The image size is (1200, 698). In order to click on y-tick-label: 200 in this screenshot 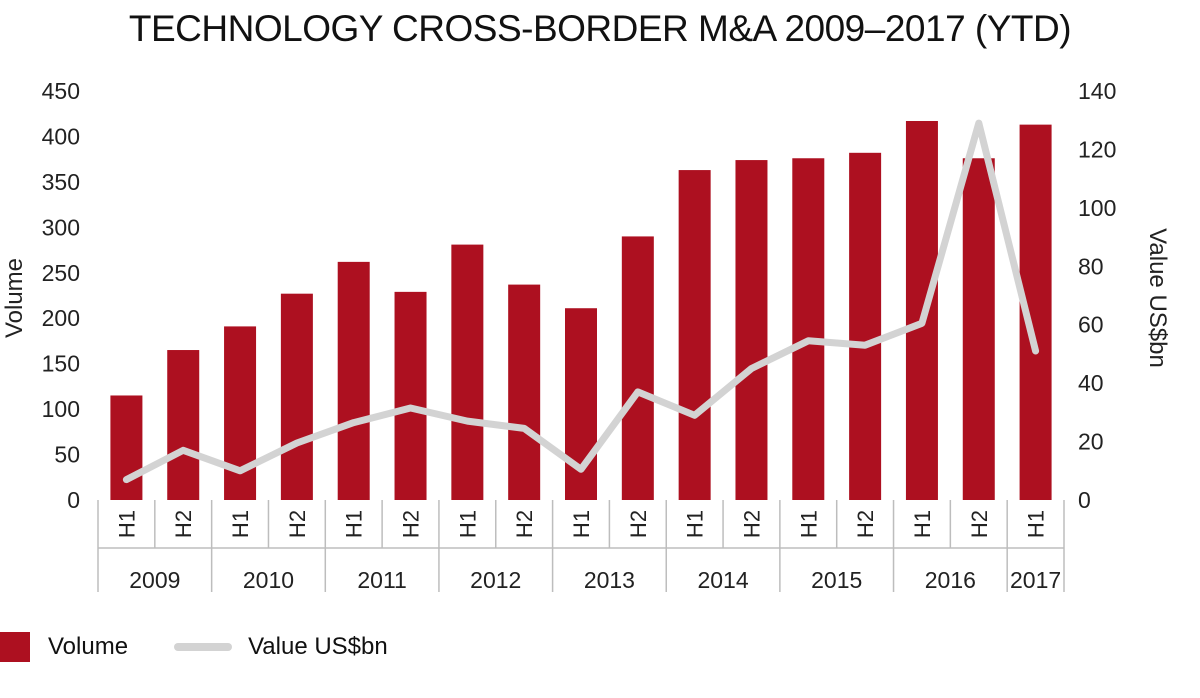, I will do `click(61, 318)`.